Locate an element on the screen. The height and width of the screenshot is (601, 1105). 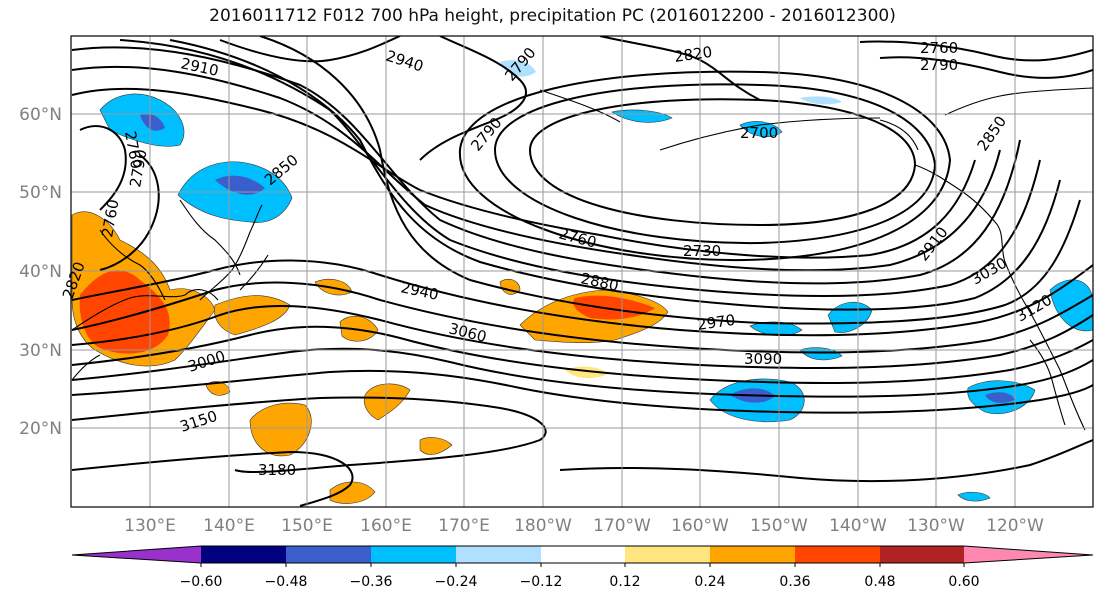
lat-label: 30°N is located at coordinates (40, 351).